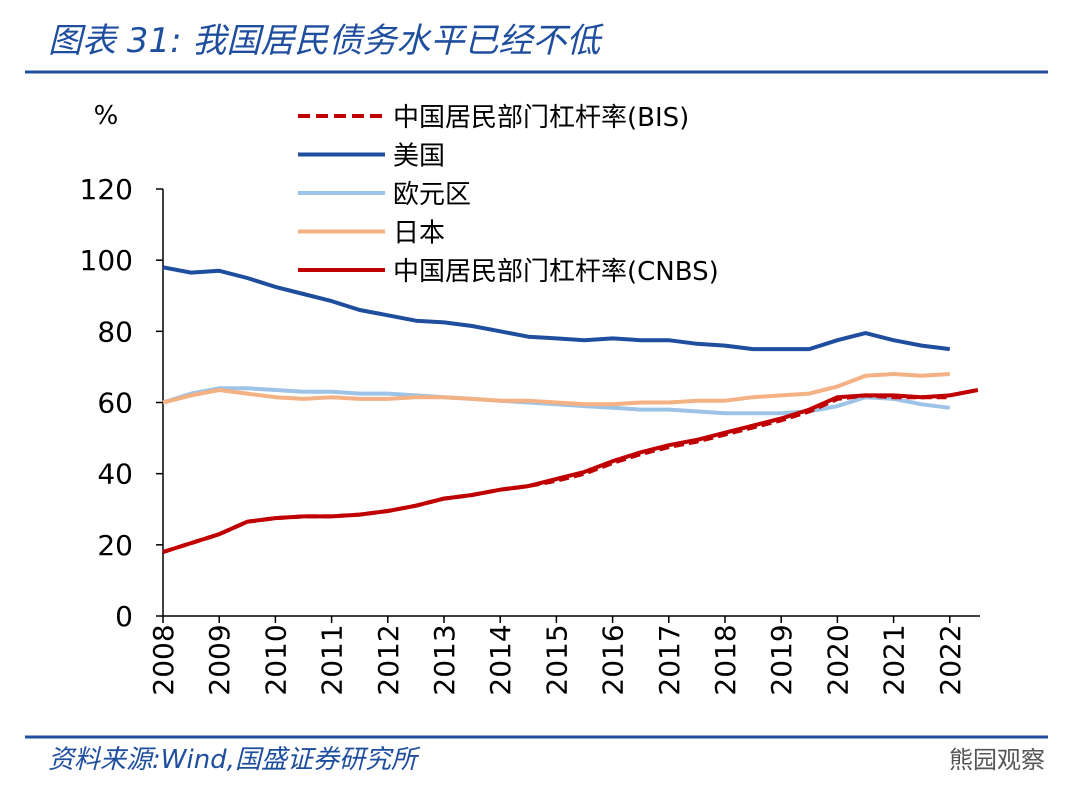 The height and width of the screenshot is (812, 1080). I want to click on watermark: 熊园观察, so click(997, 760).